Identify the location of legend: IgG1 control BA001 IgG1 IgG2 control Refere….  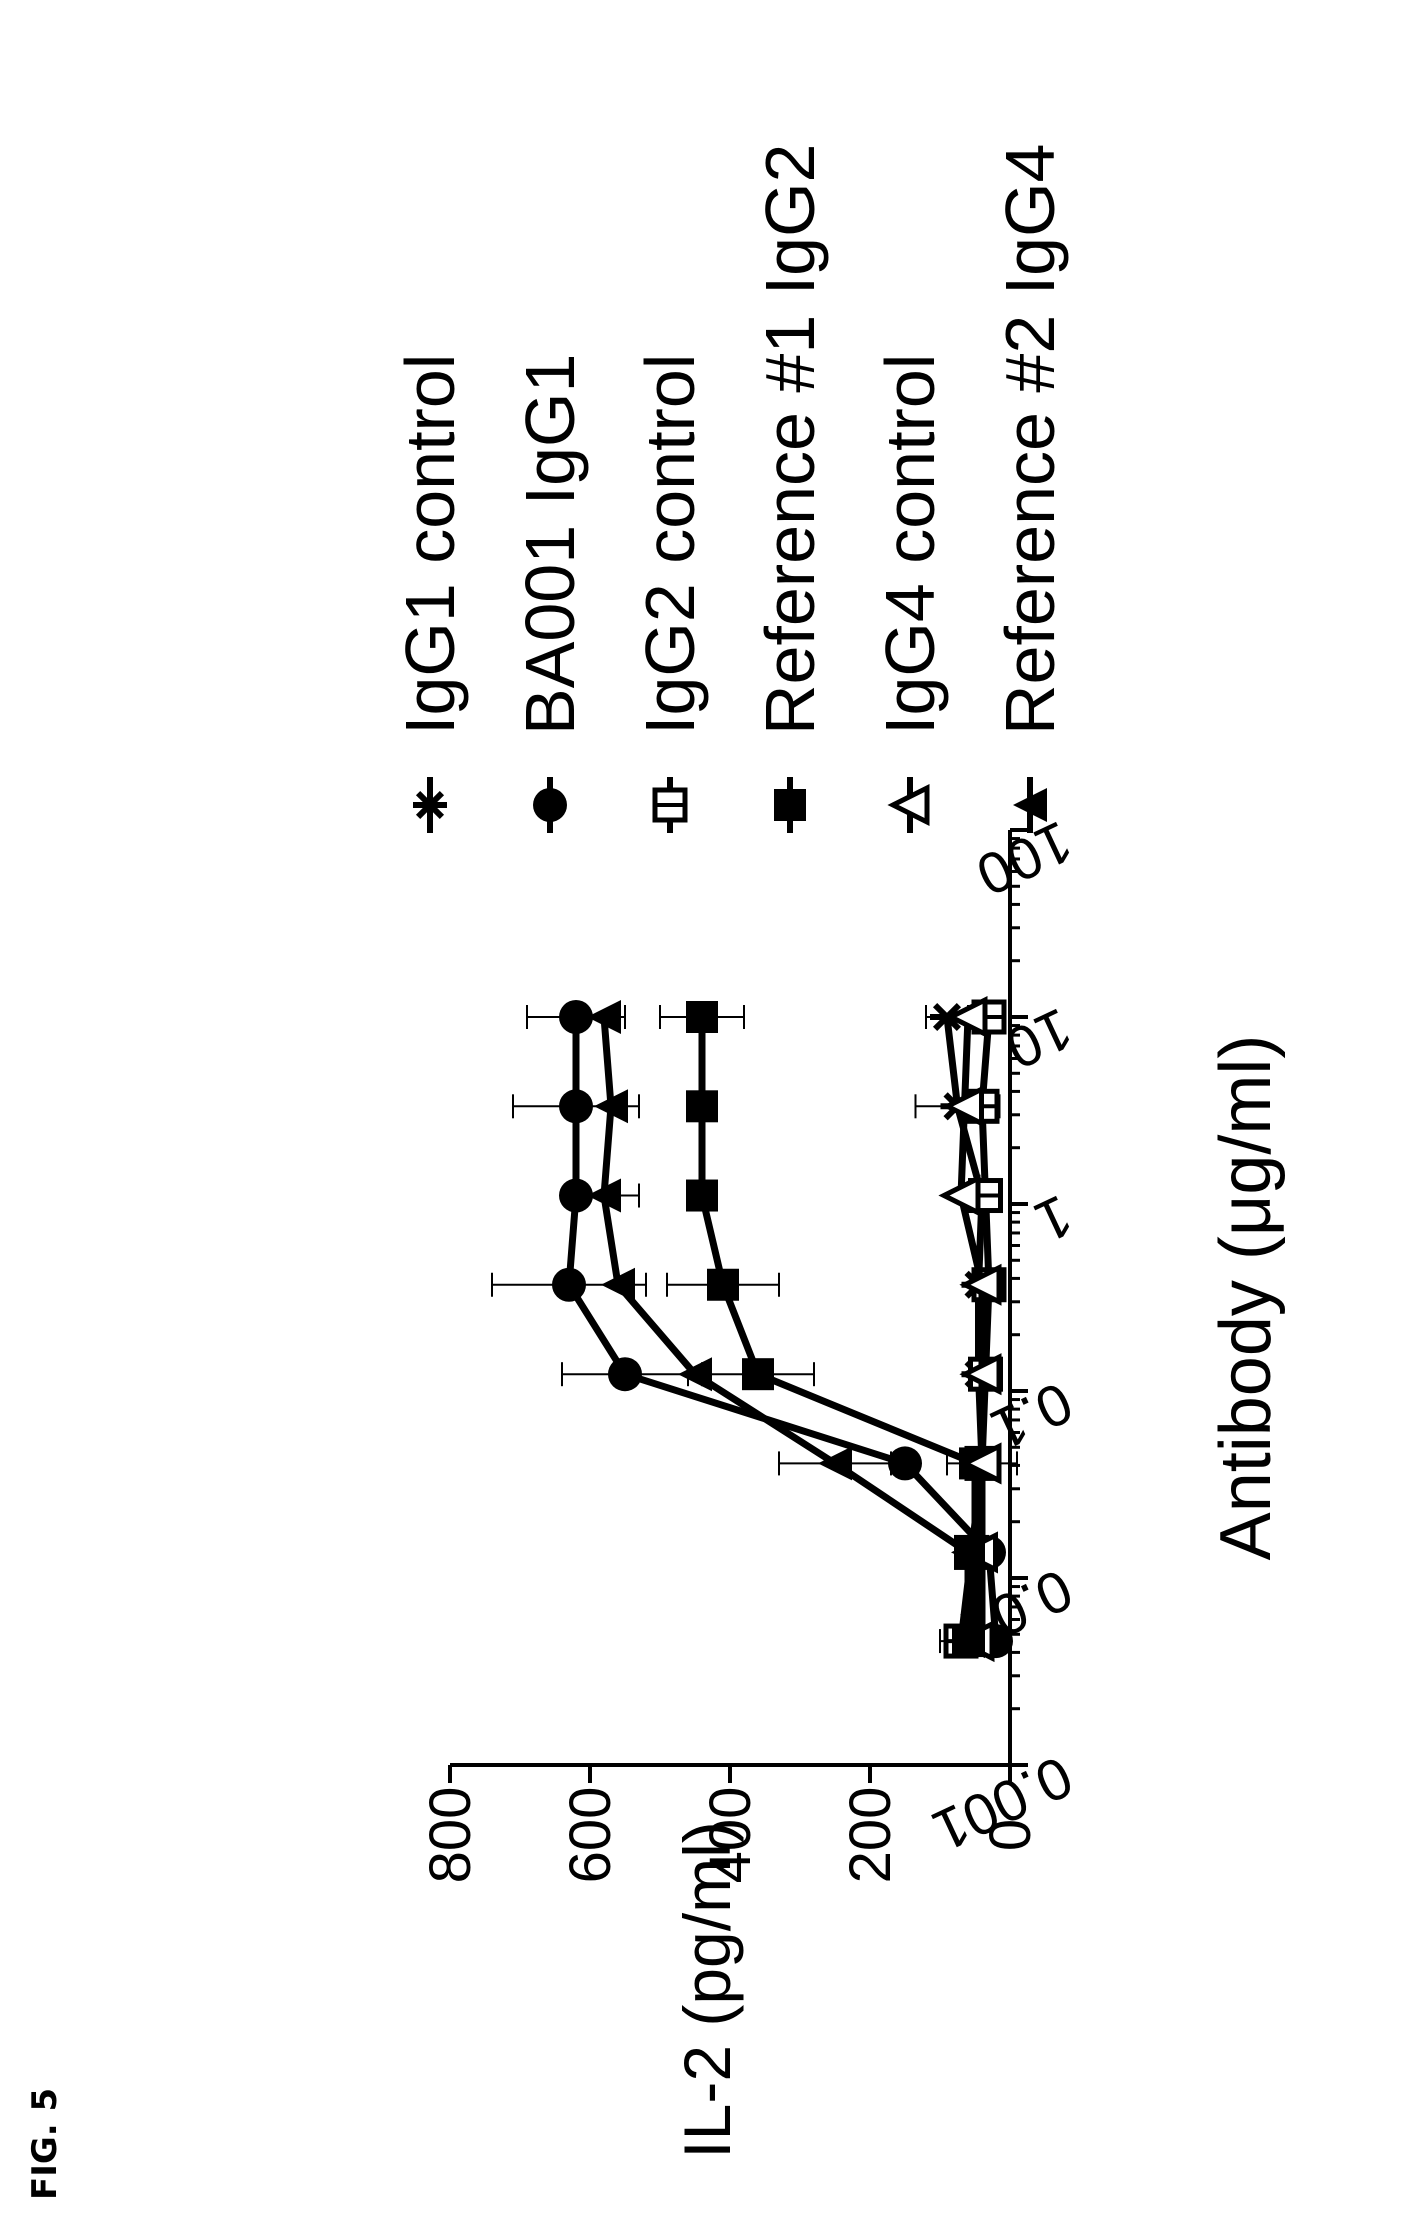
(730, 488).